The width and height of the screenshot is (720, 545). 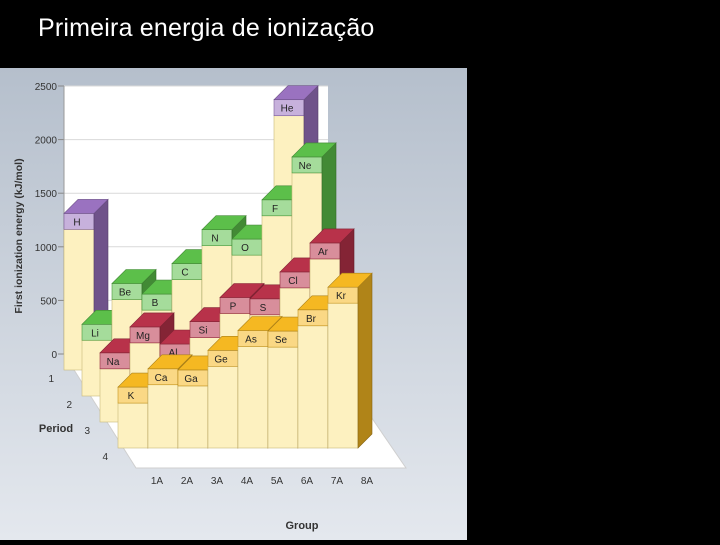 What do you see at coordinates (87, 431) in the screenshot?
I see `period-tick-label-3: 3` at bounding box center [87, 431].